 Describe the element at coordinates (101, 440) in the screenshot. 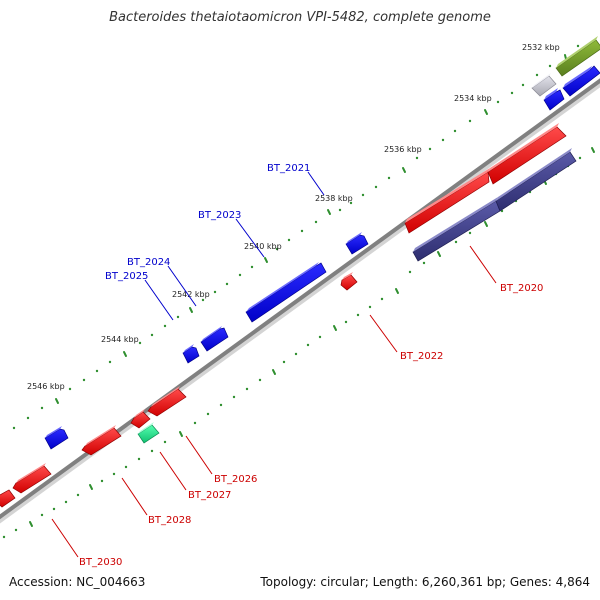

I see `gene-bt-2028` at that location.